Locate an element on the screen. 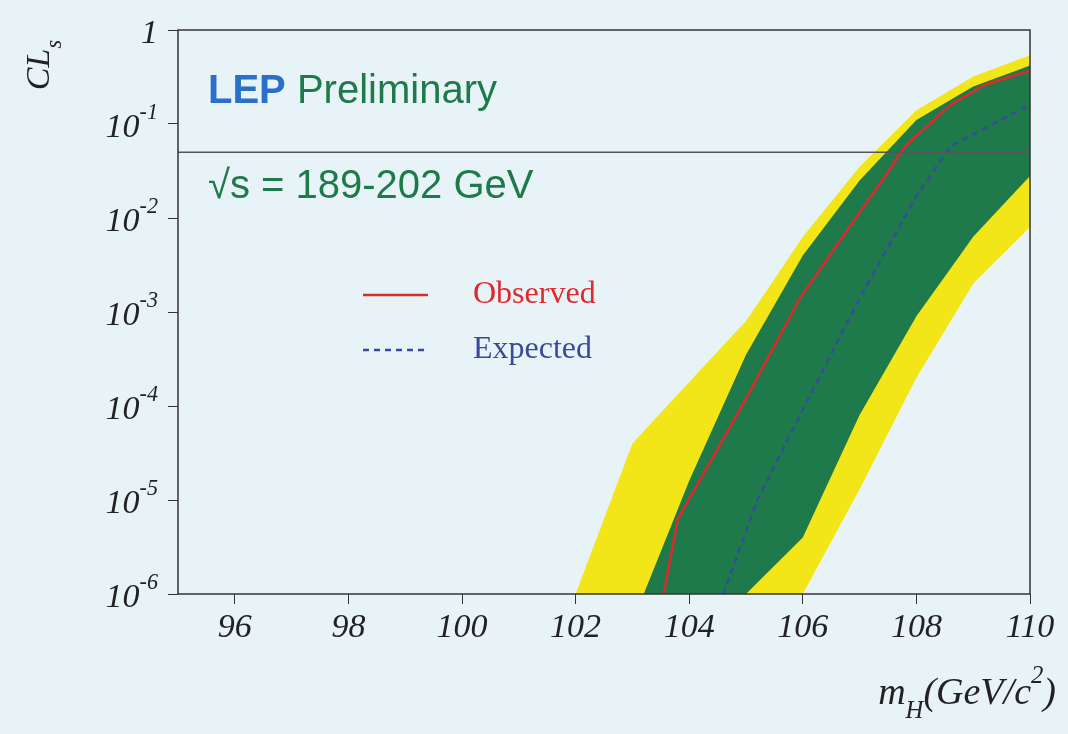 This screenshot has height=734, width=1068. annotation: LEP Preliminary is located at coordinates (352, 89).